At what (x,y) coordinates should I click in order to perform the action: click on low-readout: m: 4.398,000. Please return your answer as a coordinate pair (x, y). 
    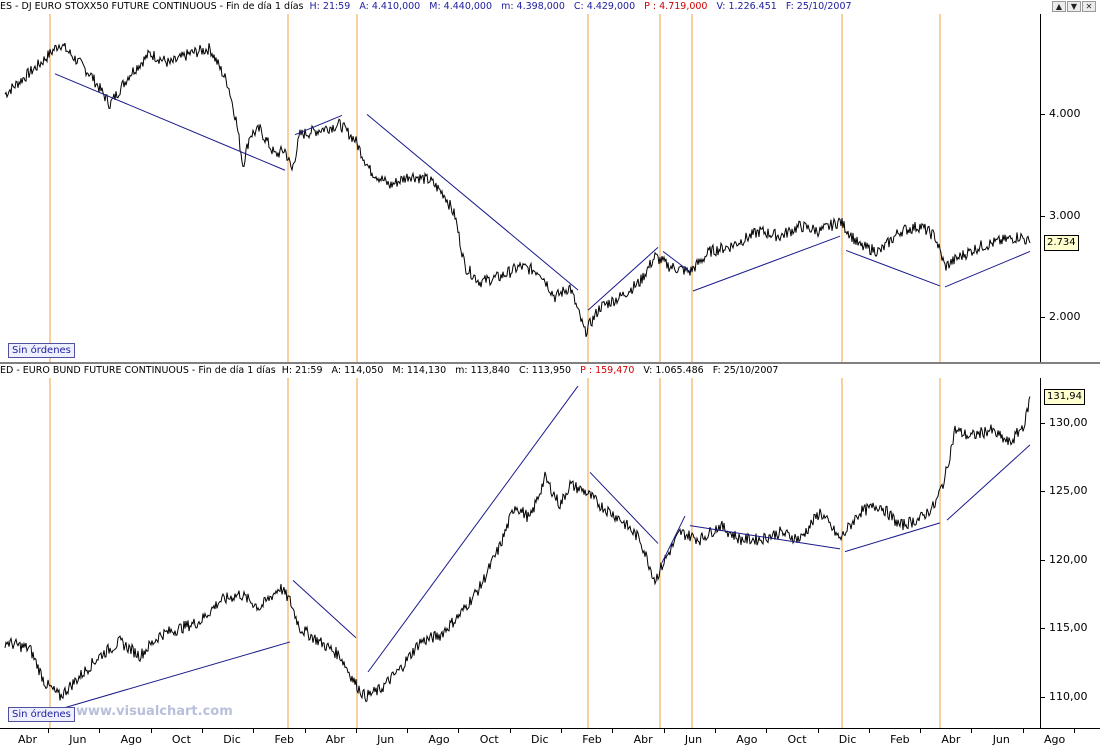
    Looking at the image, I should click on (533, 6).